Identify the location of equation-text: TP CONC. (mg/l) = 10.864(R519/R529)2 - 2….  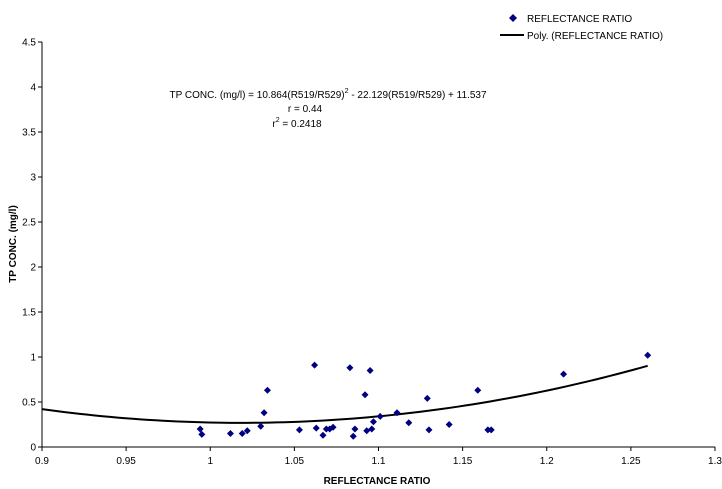
(327, 94).